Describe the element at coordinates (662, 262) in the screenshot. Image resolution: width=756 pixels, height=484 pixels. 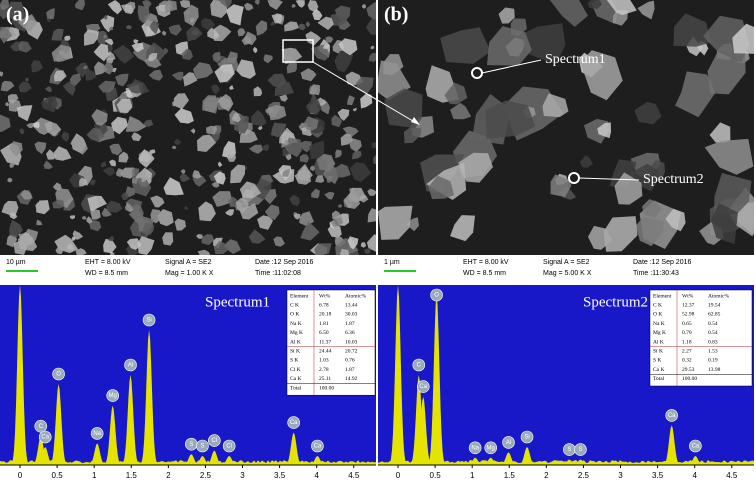
I see `info-text: Date :12 Sep 2016` at that location.